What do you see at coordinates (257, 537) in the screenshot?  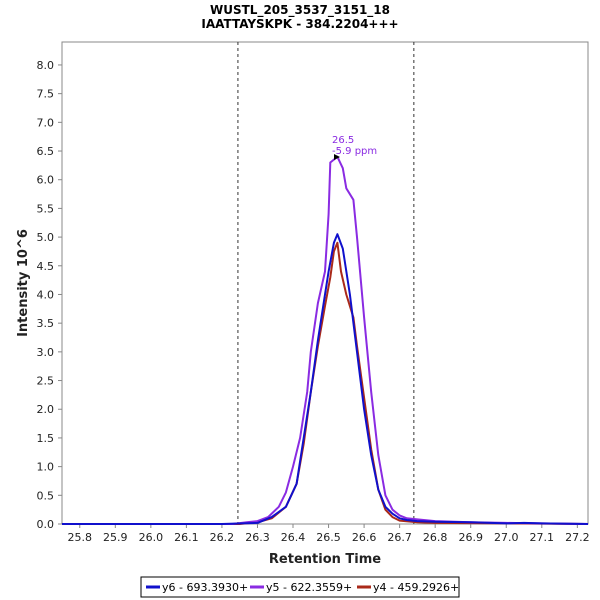 I see `x-tick-label: 26.3` at bounding box center [257, 537].